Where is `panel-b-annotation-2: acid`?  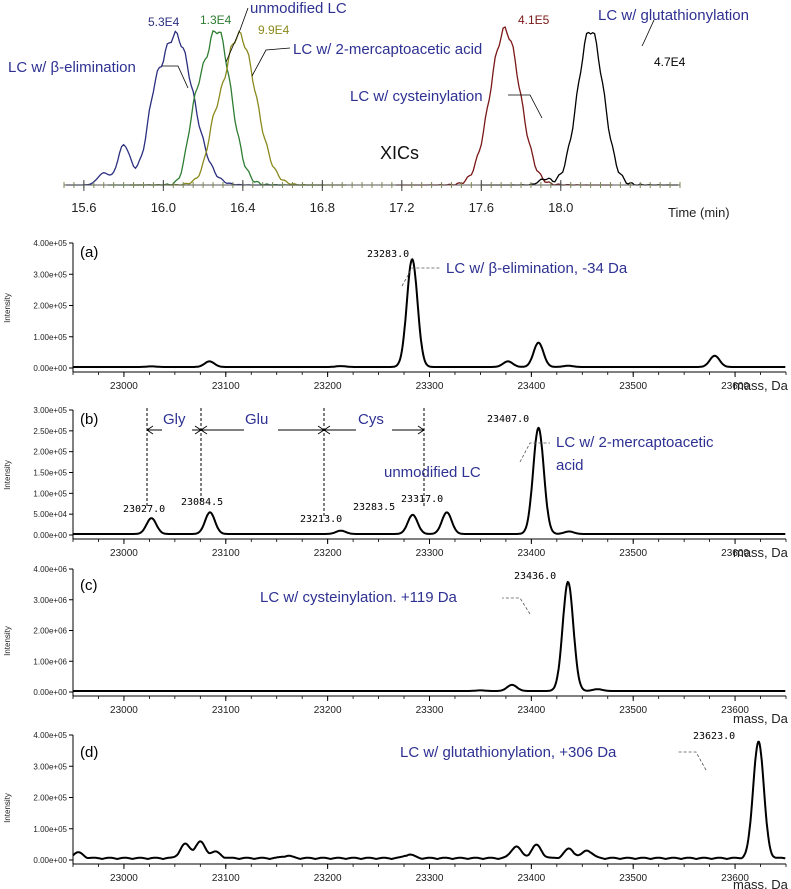 panel-b-annotation-2: acid is located at coordinates (570, 465).